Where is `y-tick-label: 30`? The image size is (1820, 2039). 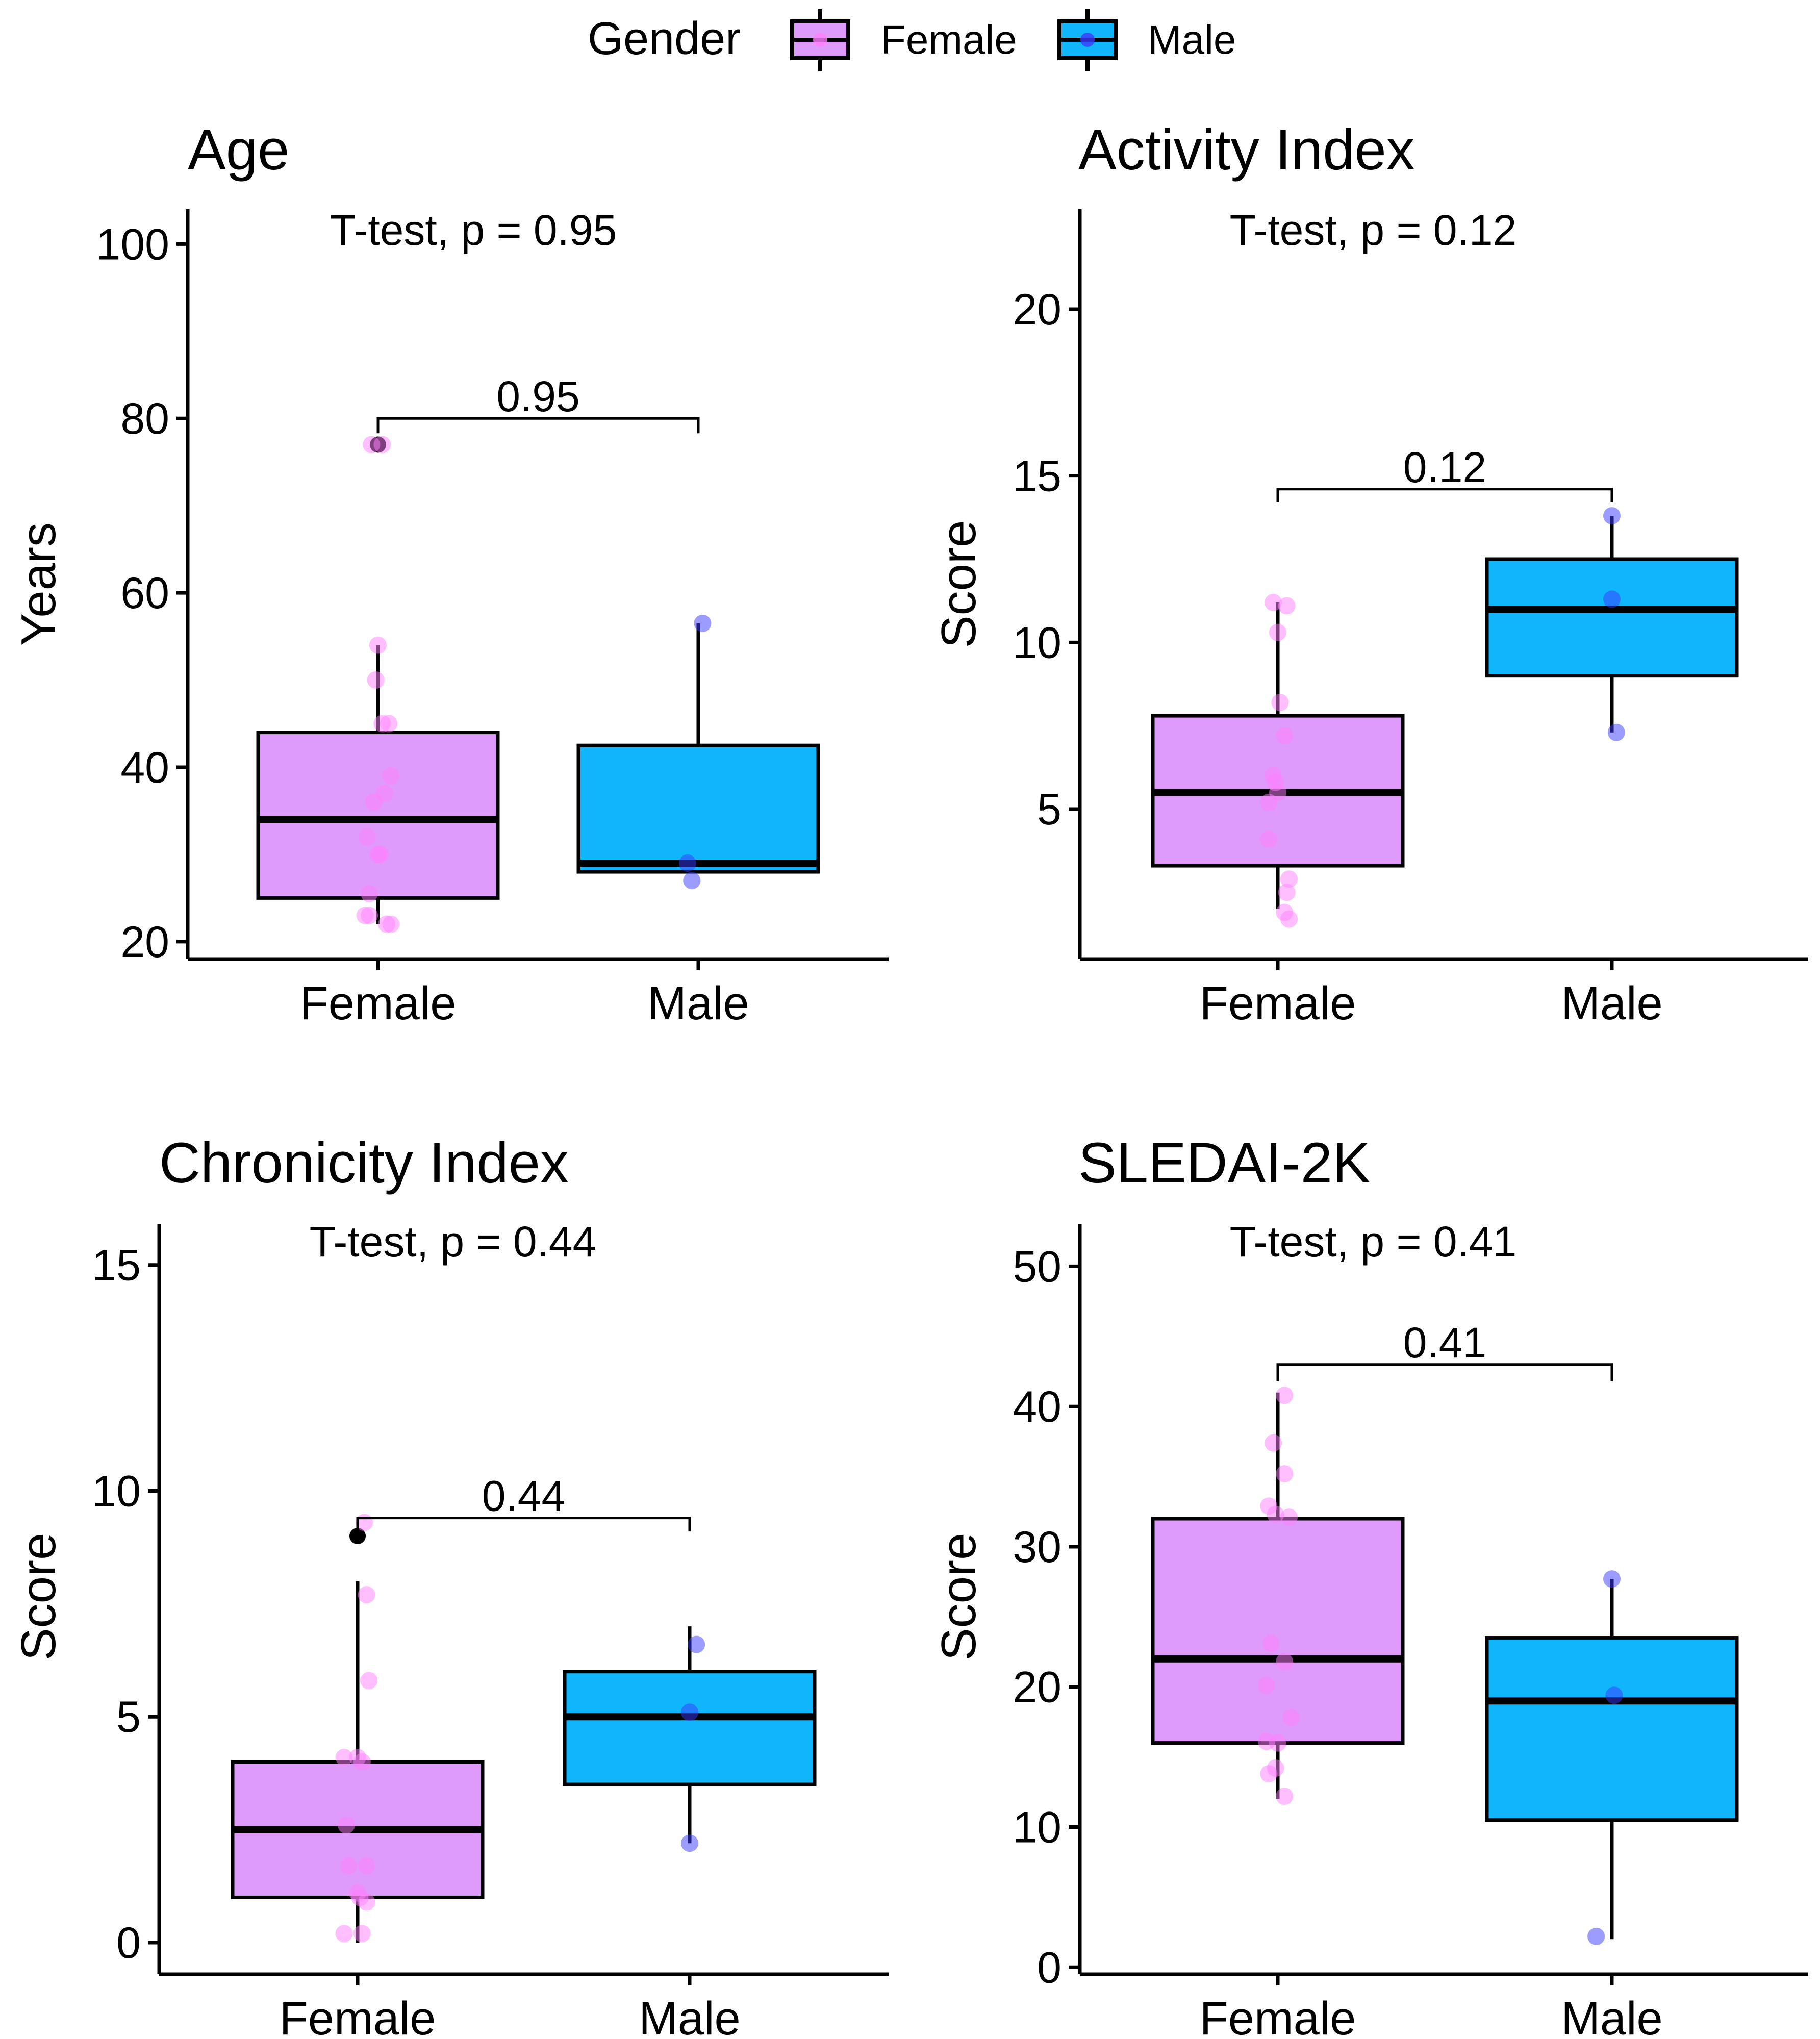
y-tick-label: 30 is located at coordinates (1037, 1548).